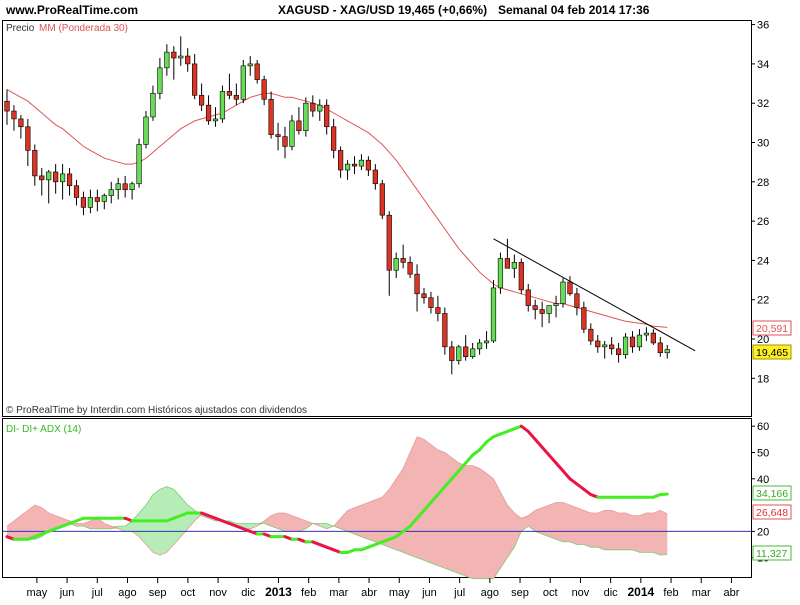 This screenshot has width=800, height=605. What do you see at coordinates (188, 593) in the screenshot?
I see `x-tick-label-5: oct` at bounding box center [188, 593].